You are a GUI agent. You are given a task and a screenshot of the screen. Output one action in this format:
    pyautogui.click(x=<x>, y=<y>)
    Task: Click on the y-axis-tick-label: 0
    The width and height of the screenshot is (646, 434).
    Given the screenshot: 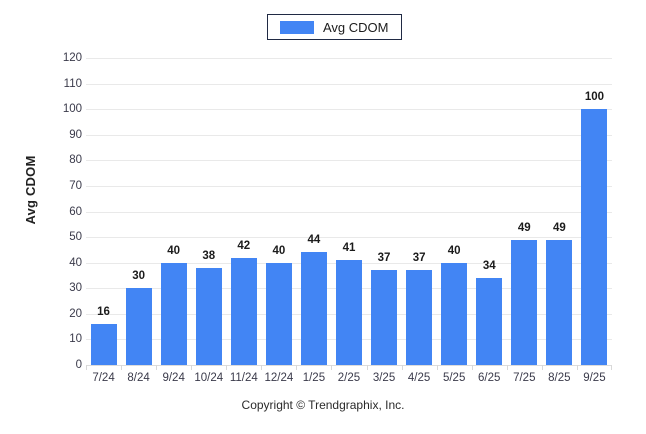 What is the action you would take?
    pyautogui.click(x=78, y=365)
    